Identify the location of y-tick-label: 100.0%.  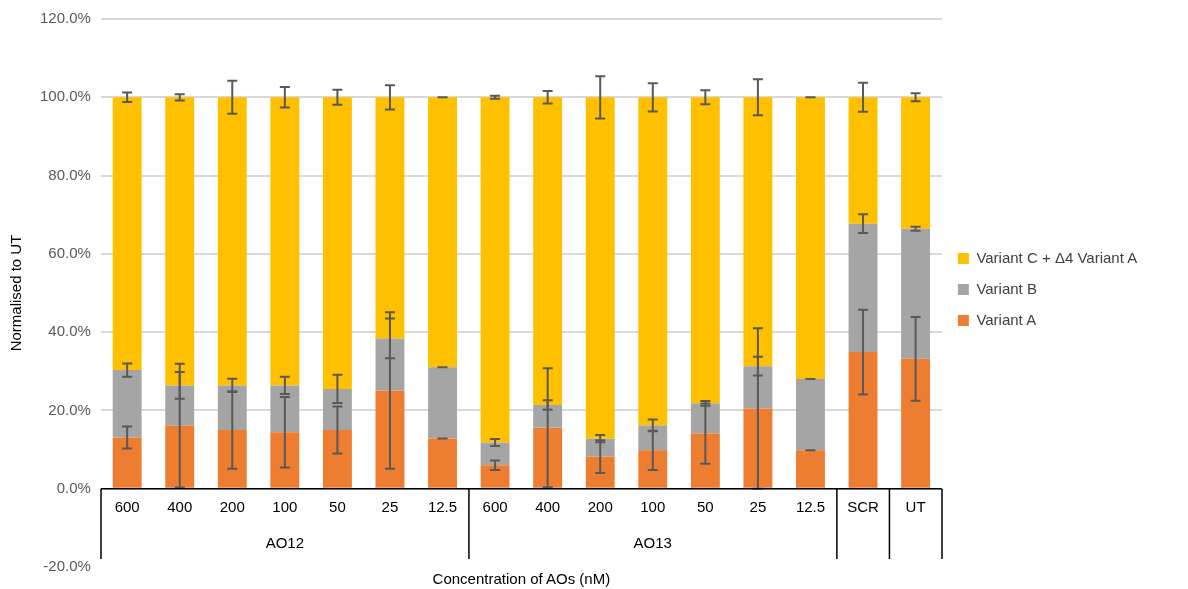
(65, 96).